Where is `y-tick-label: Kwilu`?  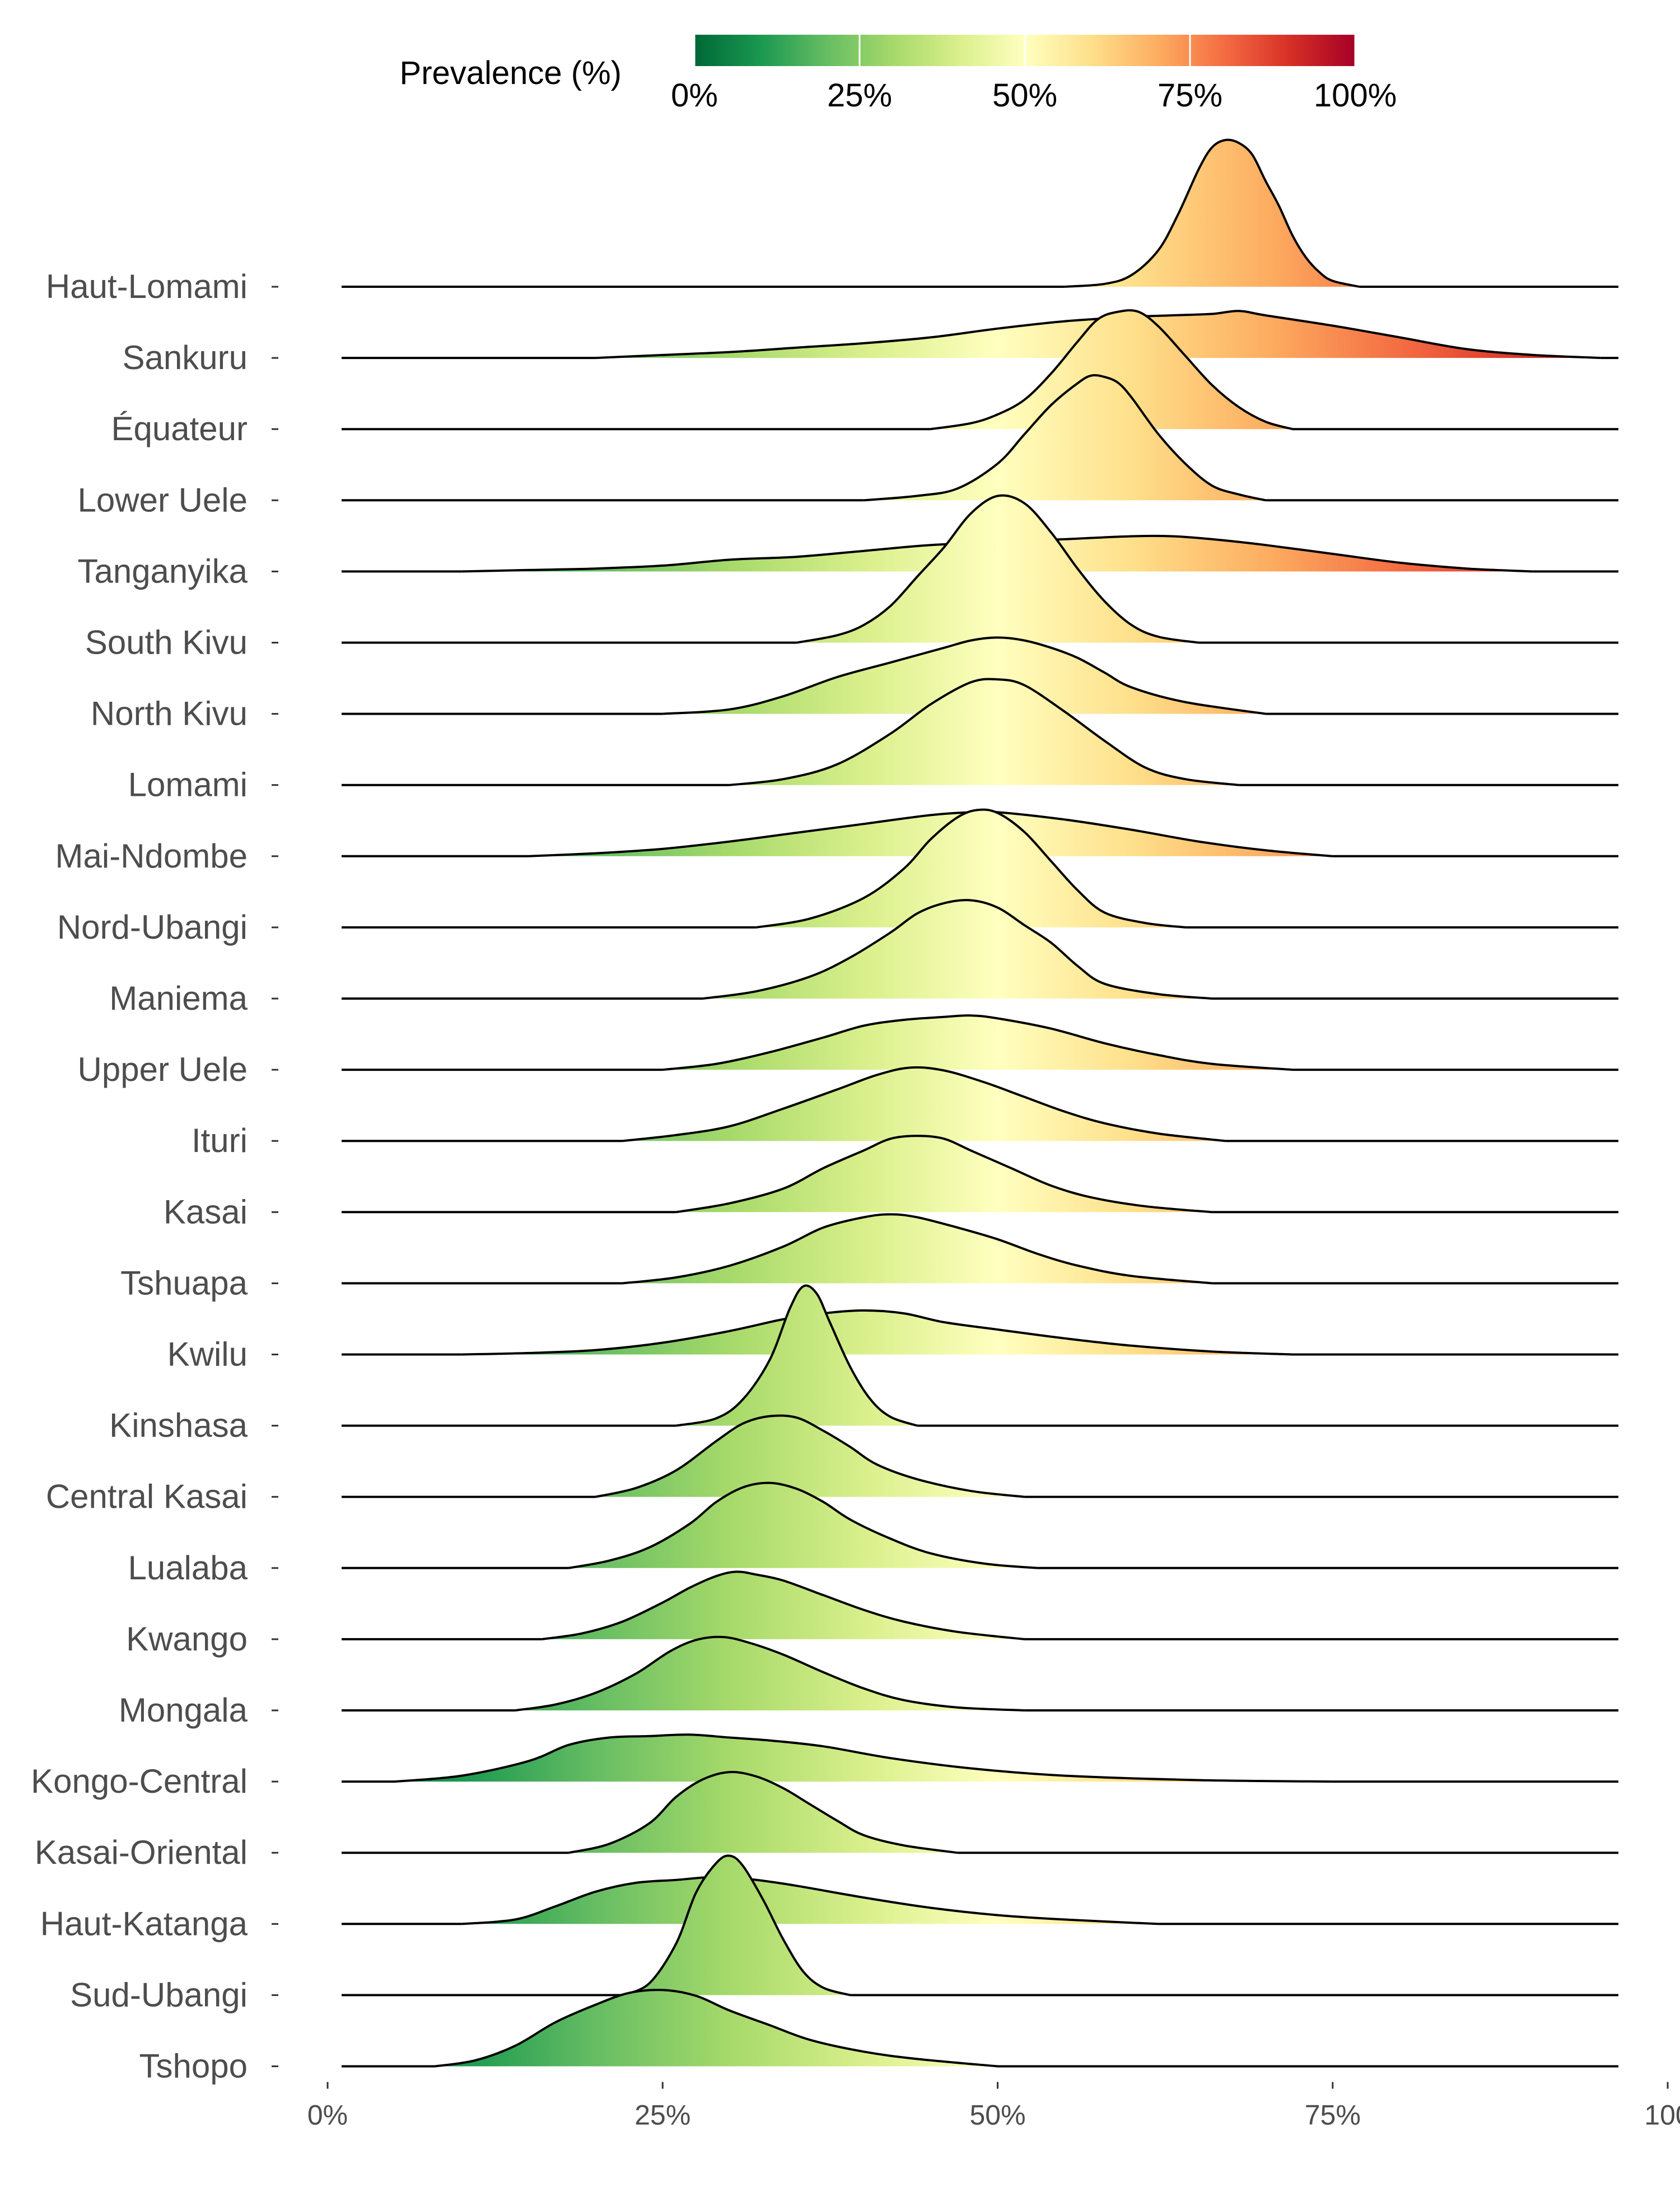 y-tick-label: Kwilu is located at coordinates (208, 1354).